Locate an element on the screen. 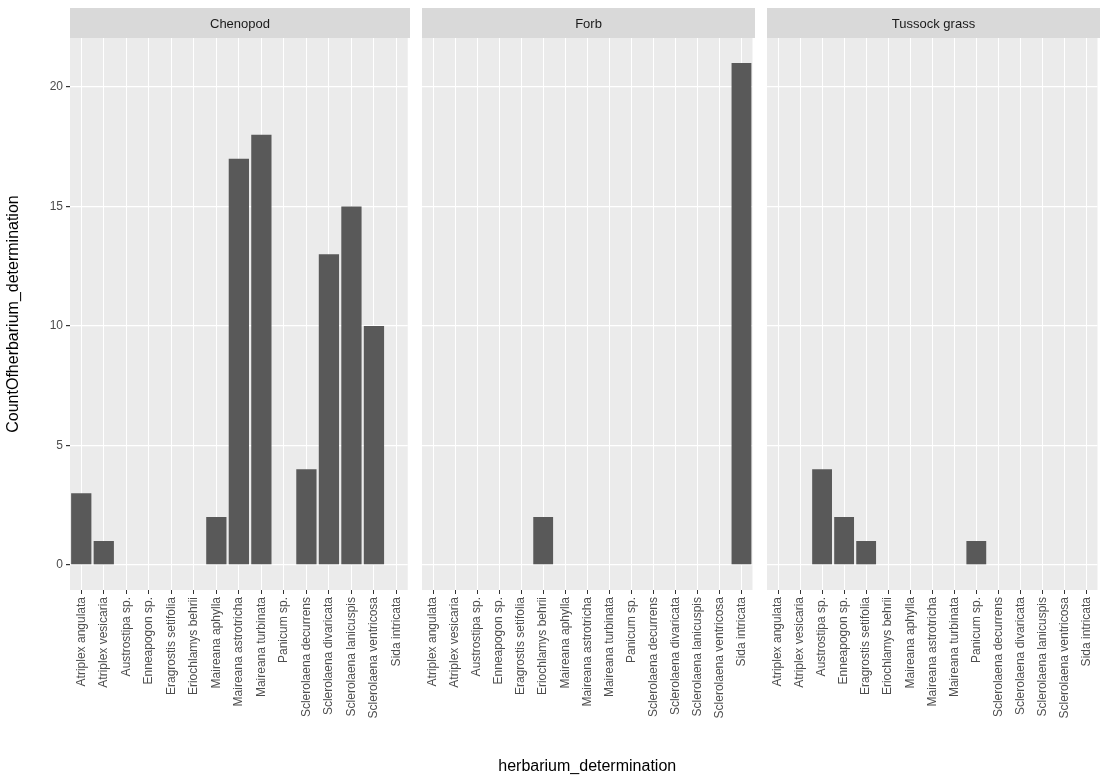 The image size is (1104, 780). x-axis-title: herbarium_determination is located at coordinates (587, 765).